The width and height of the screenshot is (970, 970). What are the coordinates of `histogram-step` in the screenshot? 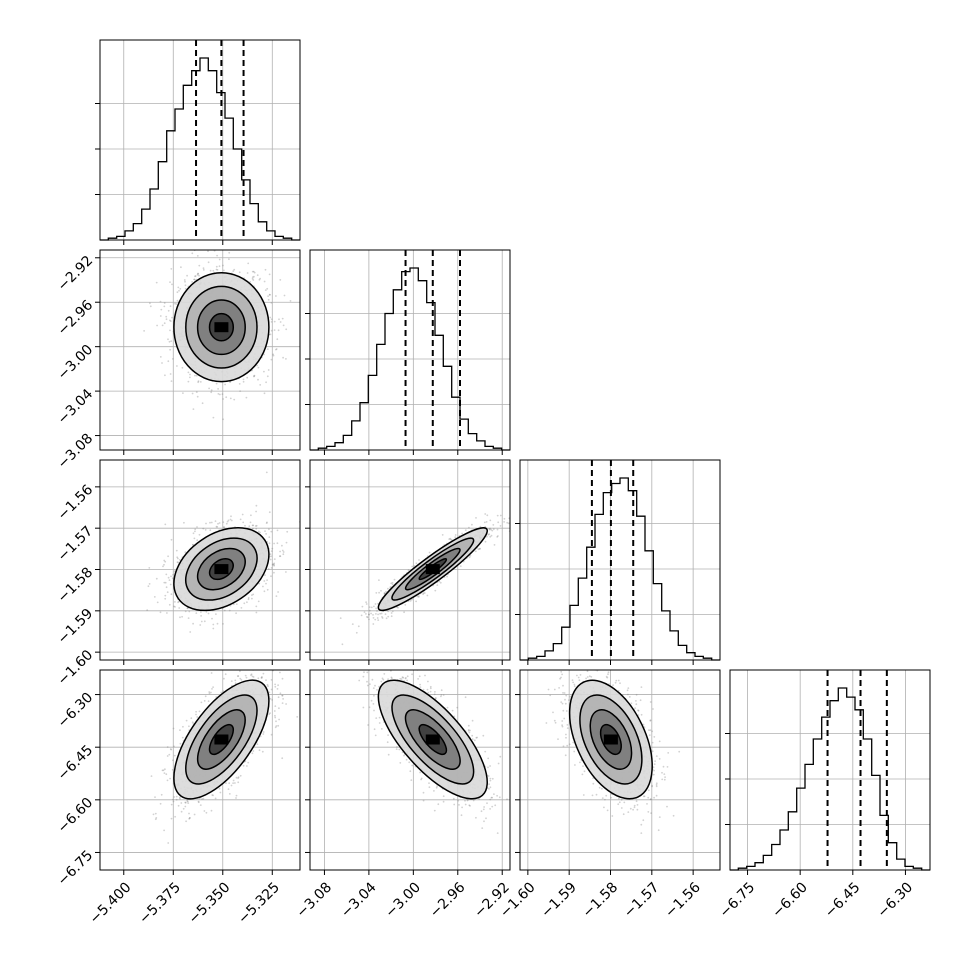 It's located at (200, 149).